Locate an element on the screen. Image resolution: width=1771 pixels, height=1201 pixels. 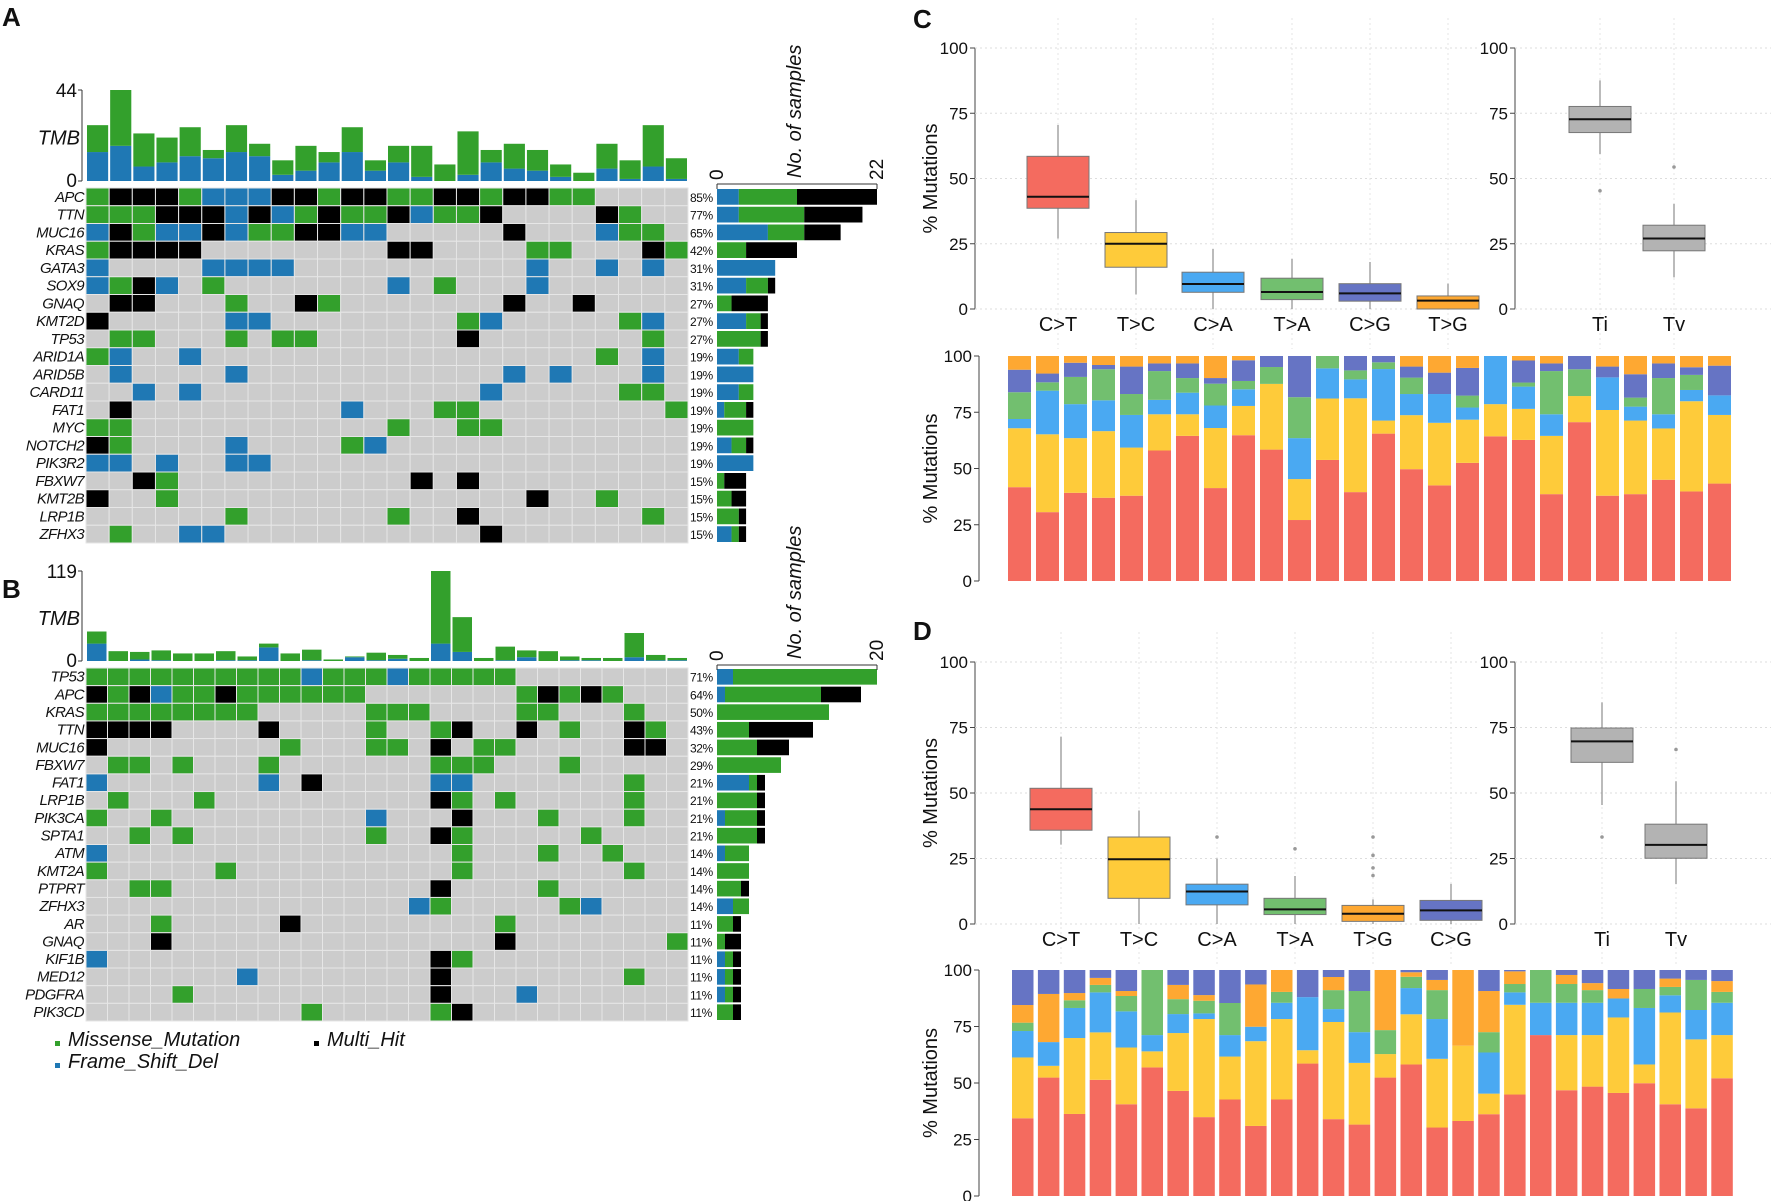
box-T>C is located at coordinates (1136, 250).